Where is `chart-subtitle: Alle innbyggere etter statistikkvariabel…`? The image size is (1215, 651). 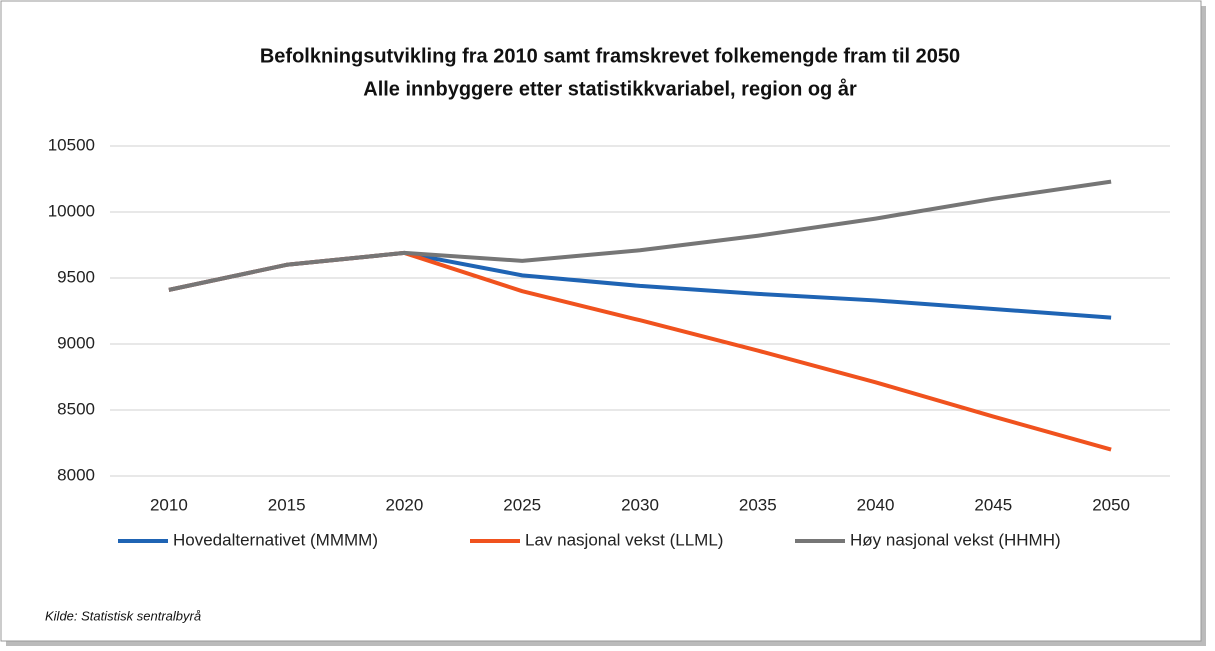 chart-subtitle: Alle innbyggere etter statistikkvariabel… is located at coordinates (610, 88).